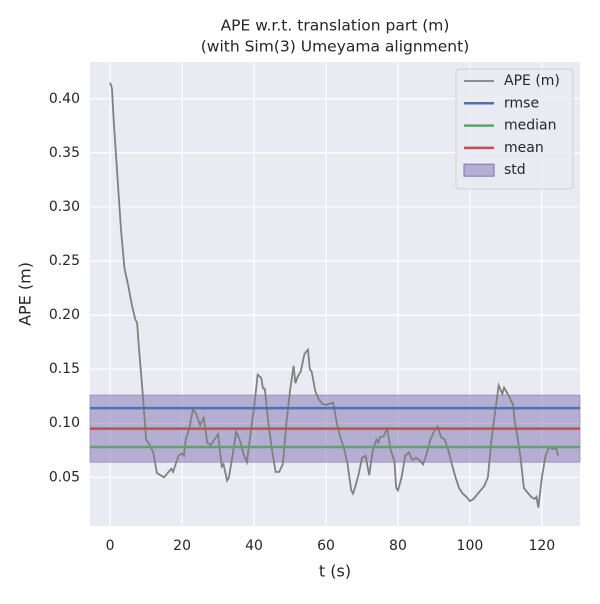 This screenshot has height=604, width=600. What do you see at coordinates (521, 103) in the screenshot?
I see `legend-label: rmse` at bounding box center [521, 103].